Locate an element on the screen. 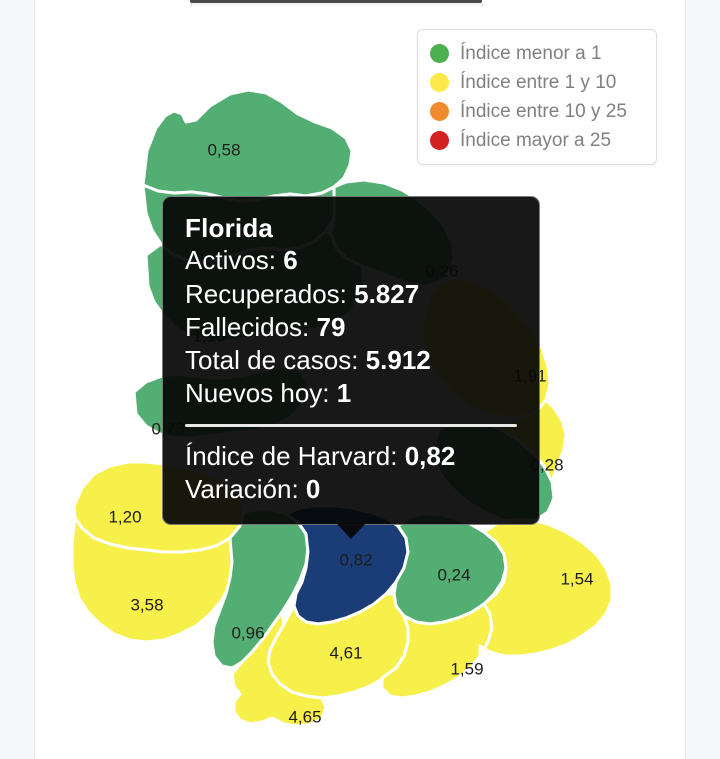  tooltip-recuperados-label: Recuperados: is located at coordinates (266, 293).